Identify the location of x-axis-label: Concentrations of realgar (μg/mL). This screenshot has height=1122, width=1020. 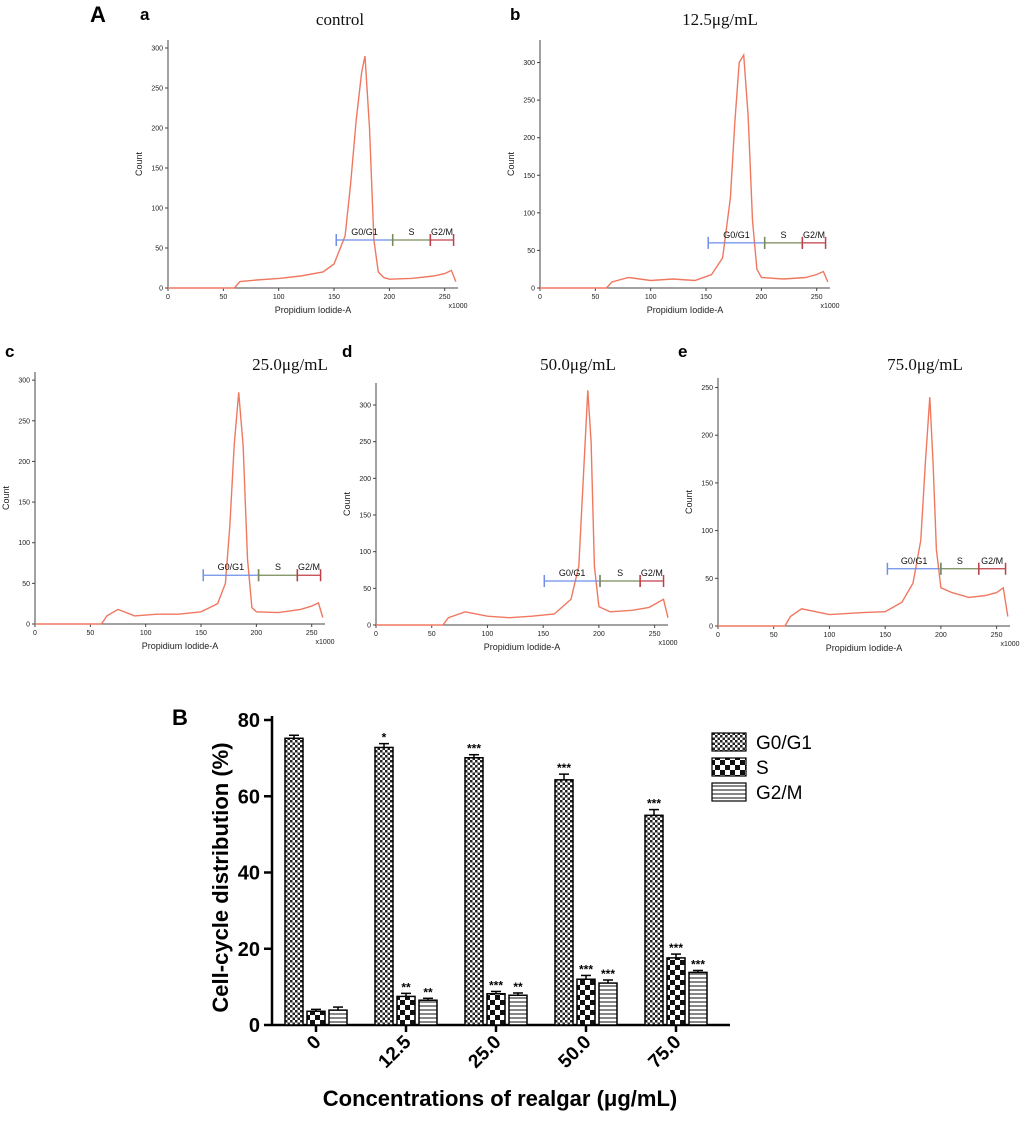
(500, 1098).